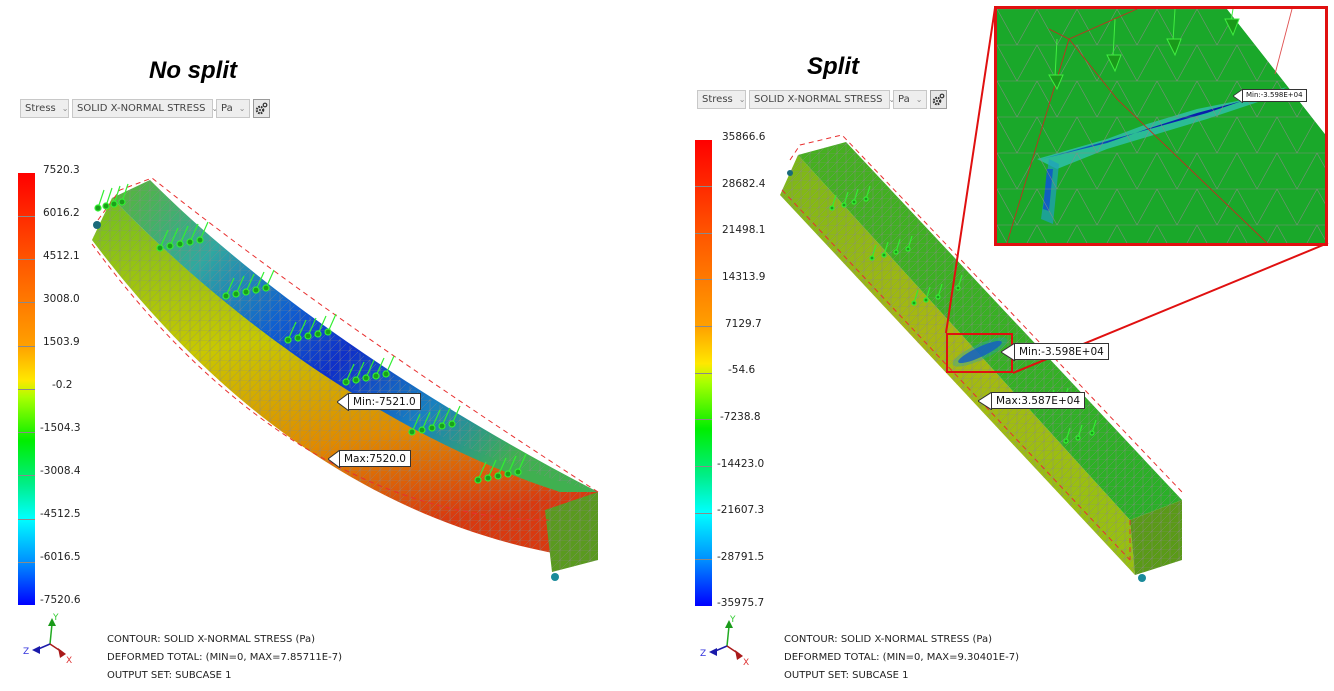  I want to click on panel-title: Split, so click(833, 66).